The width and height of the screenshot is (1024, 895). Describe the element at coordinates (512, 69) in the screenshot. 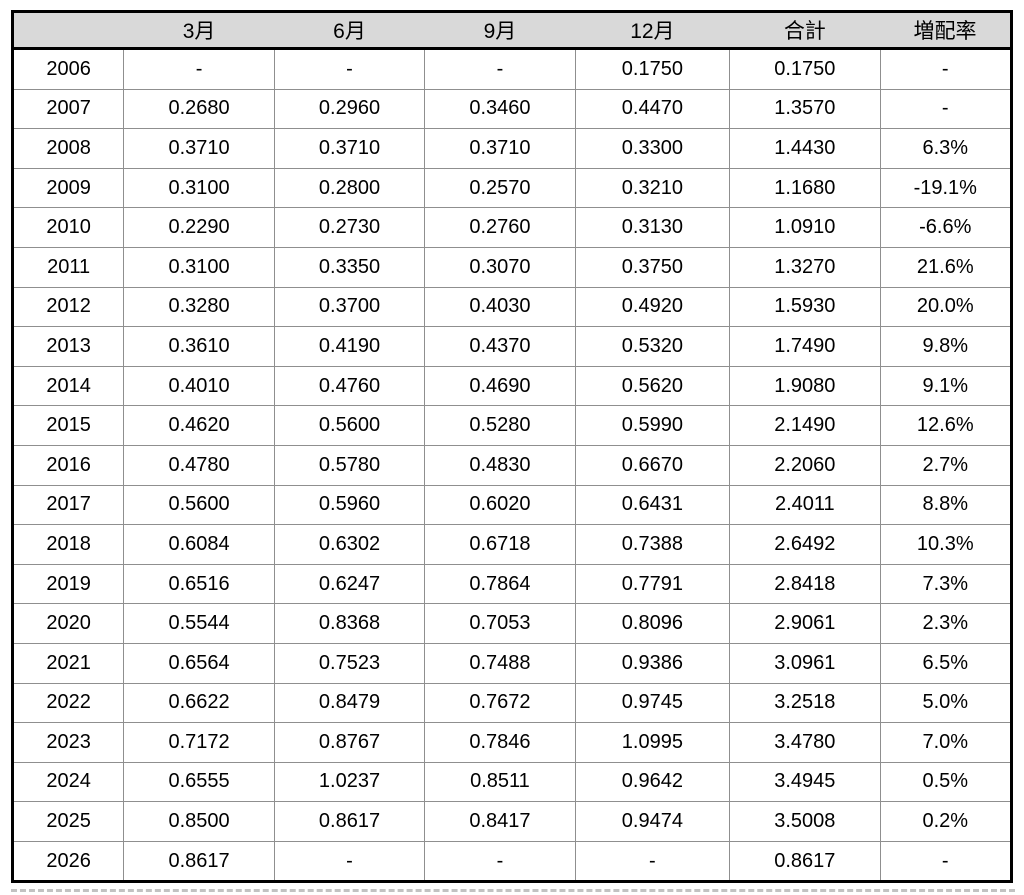

I see `table-row-2006: 2006- - -0.1750 0.1750-` at that location.